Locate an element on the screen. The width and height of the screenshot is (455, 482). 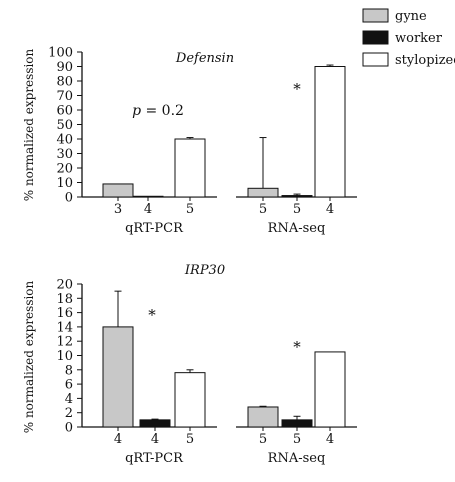
bar-defensin-rnaseq-worker is located at coordinates (297, 196).